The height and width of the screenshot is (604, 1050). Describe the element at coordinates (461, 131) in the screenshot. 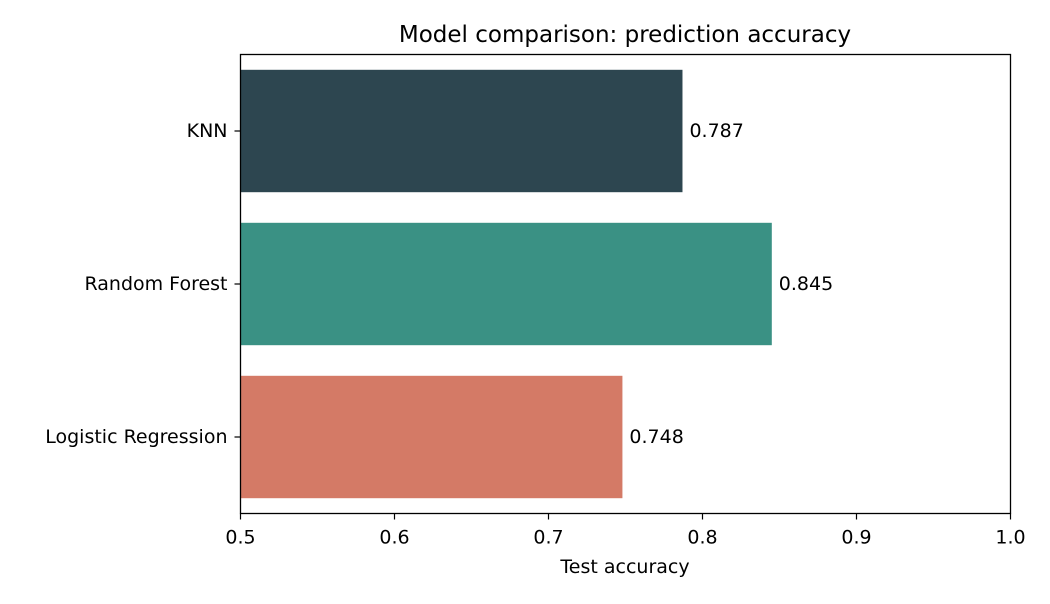

I see `bar-knn` at that location.